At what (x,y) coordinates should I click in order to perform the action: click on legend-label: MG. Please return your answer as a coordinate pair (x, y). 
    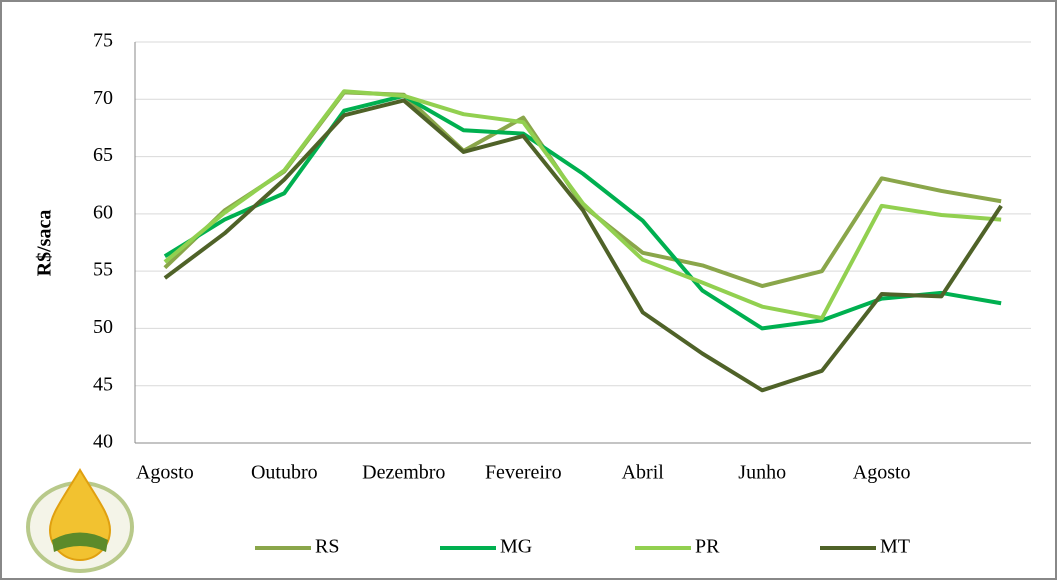
    Looking at the image, I should click on (516, 547).